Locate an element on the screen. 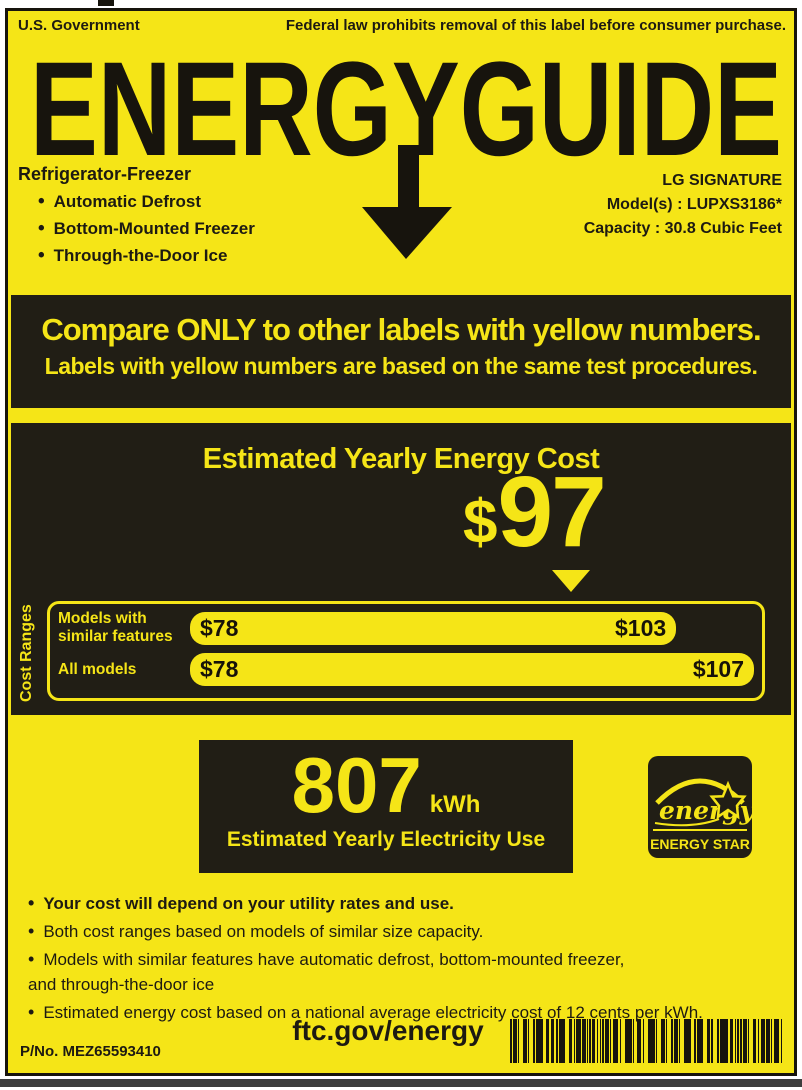 The width and height of the screenshot is (802, 1090). range-max-value: $107 is located at coordinates (718, 669).